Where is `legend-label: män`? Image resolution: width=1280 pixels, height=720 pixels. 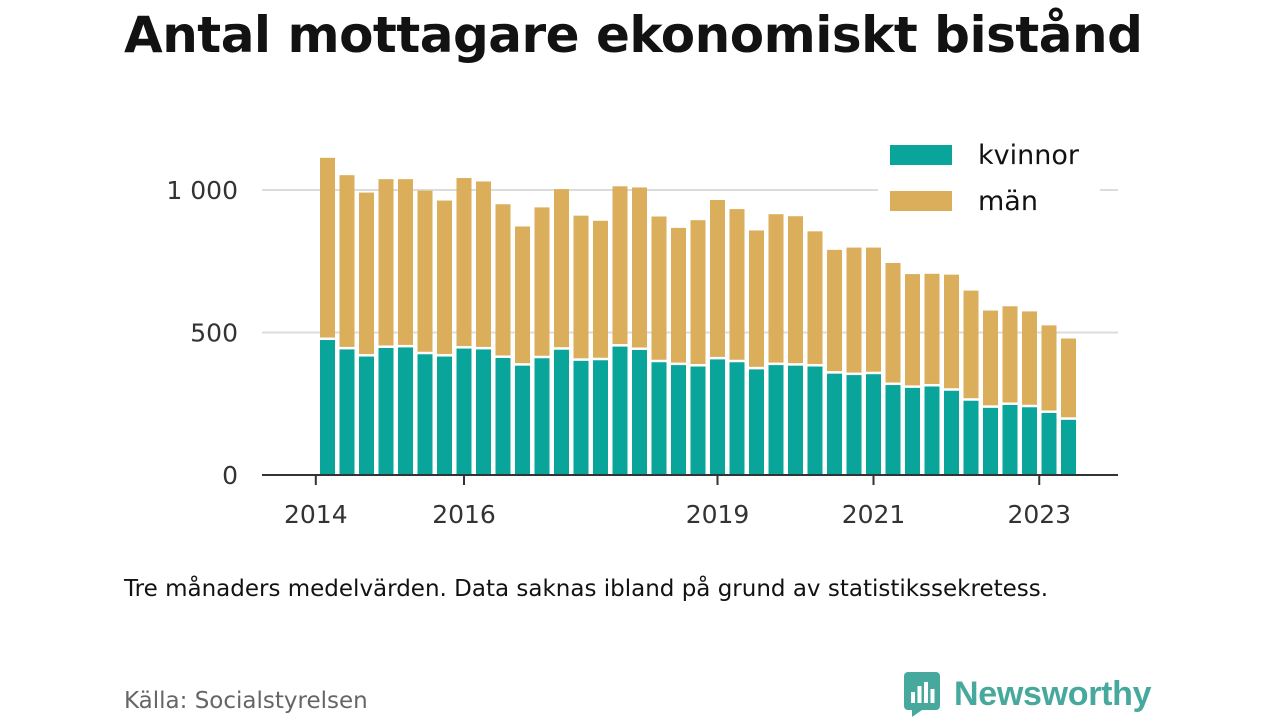 legend-label: män is located at coordinates (1008, 201).